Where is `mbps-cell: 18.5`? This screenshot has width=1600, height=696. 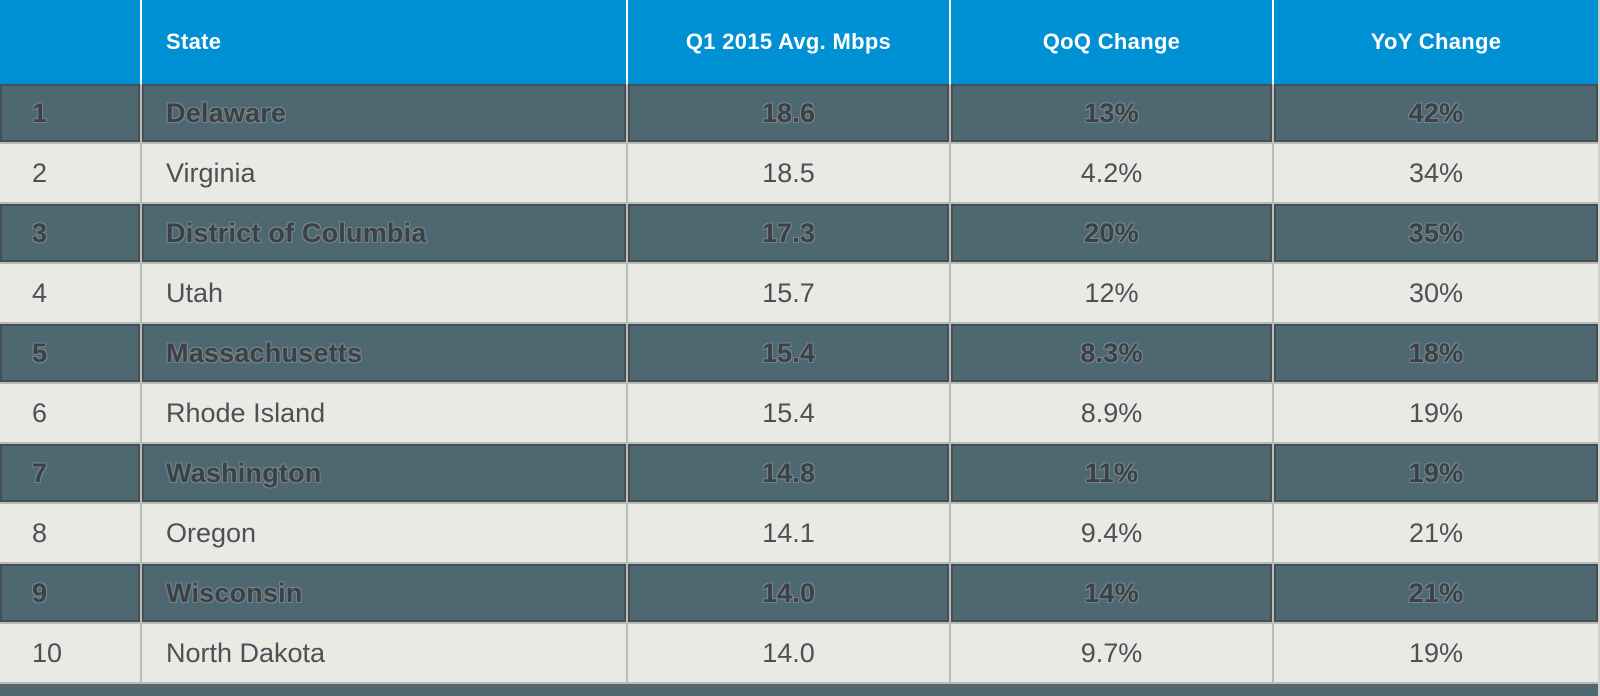
mbps-cell: 18.5 is located at coordinates (788, 173).